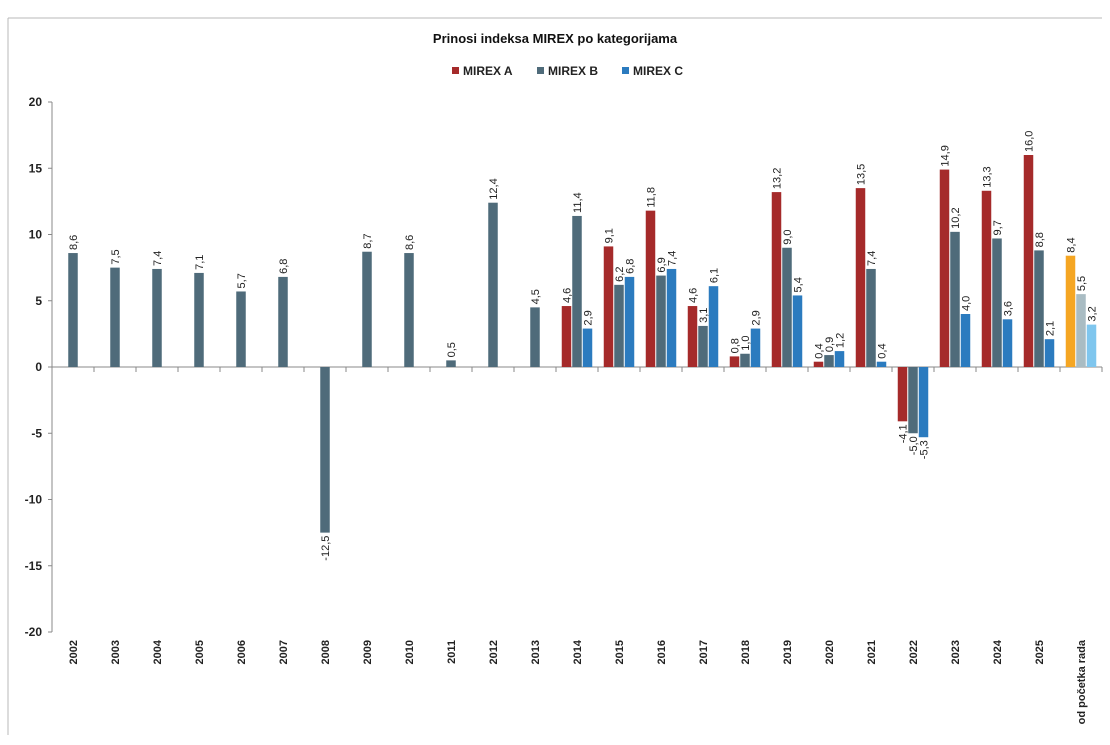 This screenshot has height=745, width=1110. Describe the element at coordinates (326, 548) in the screenshot. I see `value-label: -12,5` at that location.